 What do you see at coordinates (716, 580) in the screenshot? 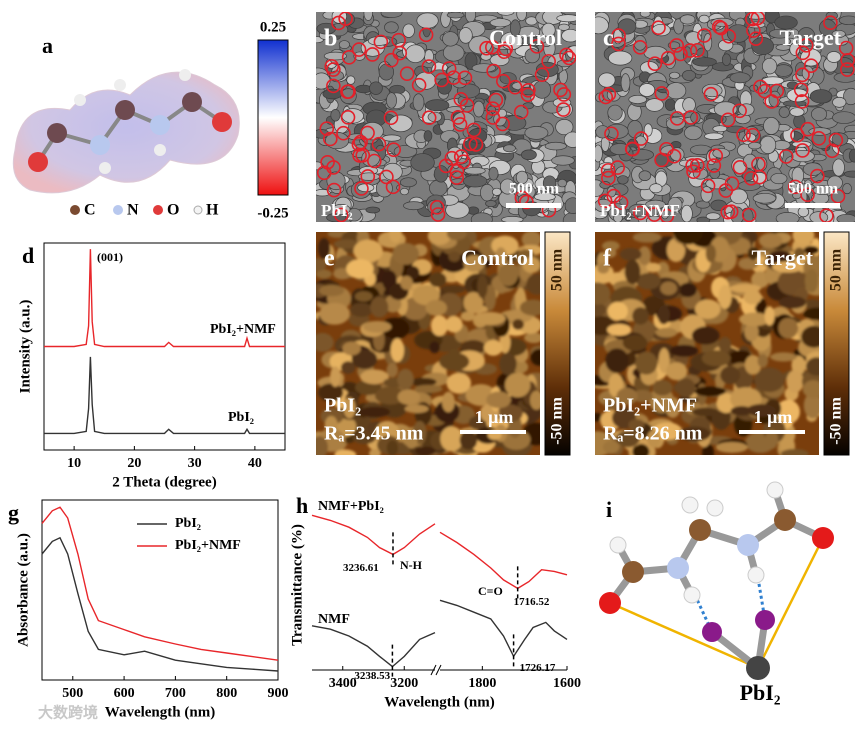
I see `molecule-complex` at bounding box center [716, 580].